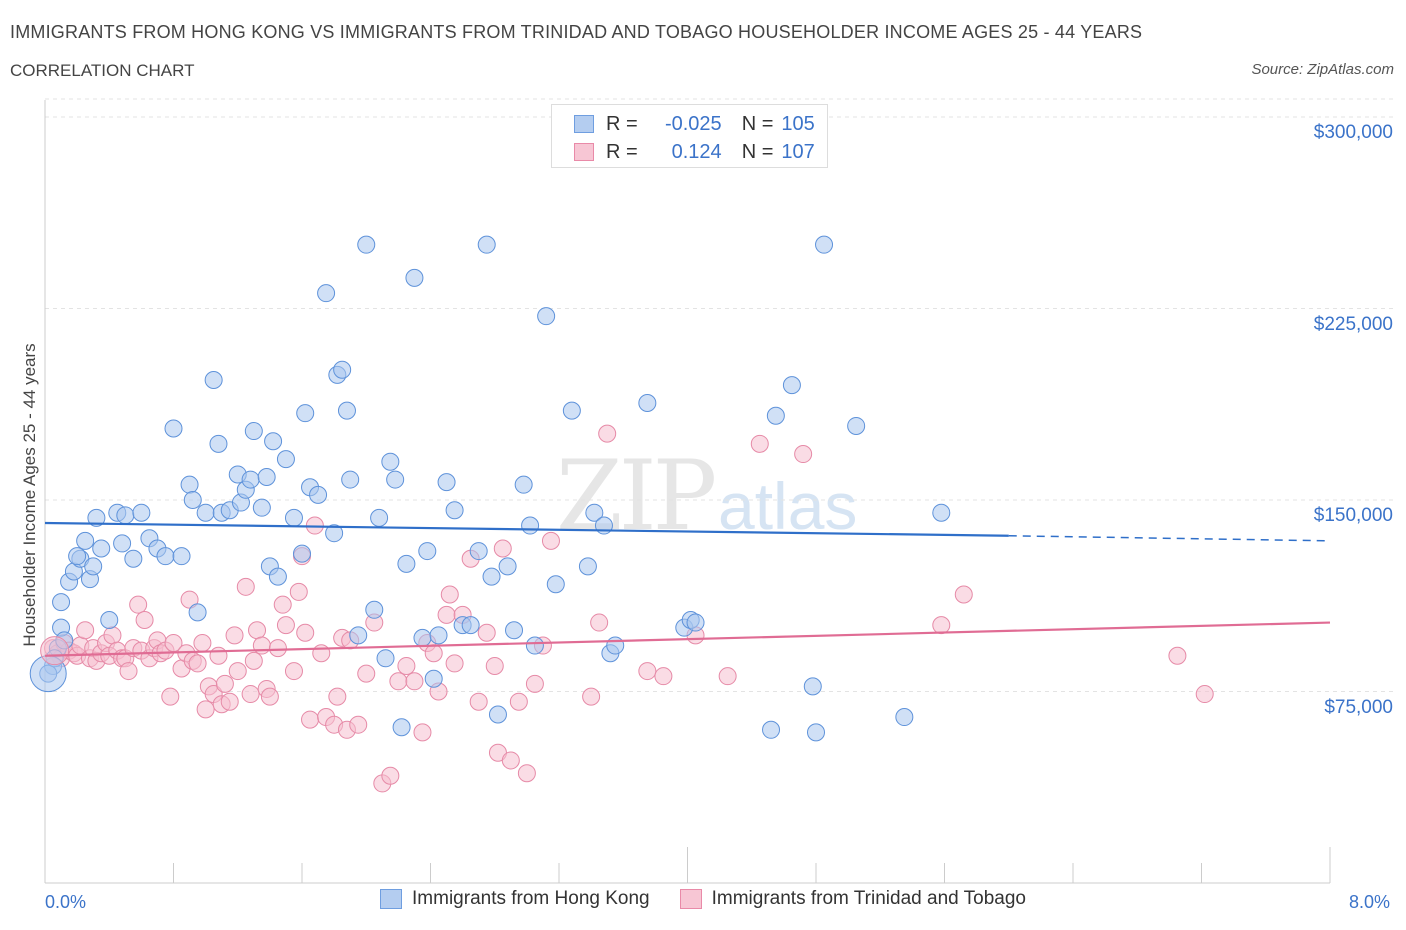  Describe the element at coordinates (1322, 69) in the screenshot. I see `source-label: Source: ZipAtlas.com` at that location.